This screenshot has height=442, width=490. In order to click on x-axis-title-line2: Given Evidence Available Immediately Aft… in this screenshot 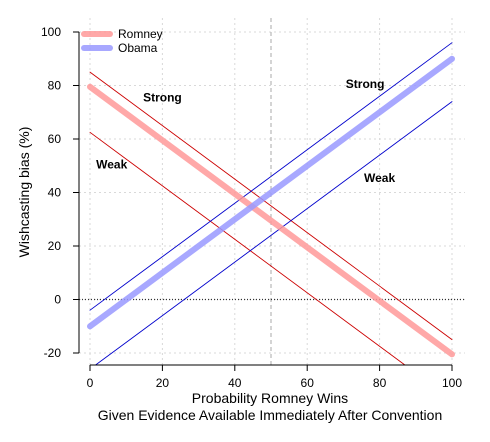, I will do `click(270, 415)`.